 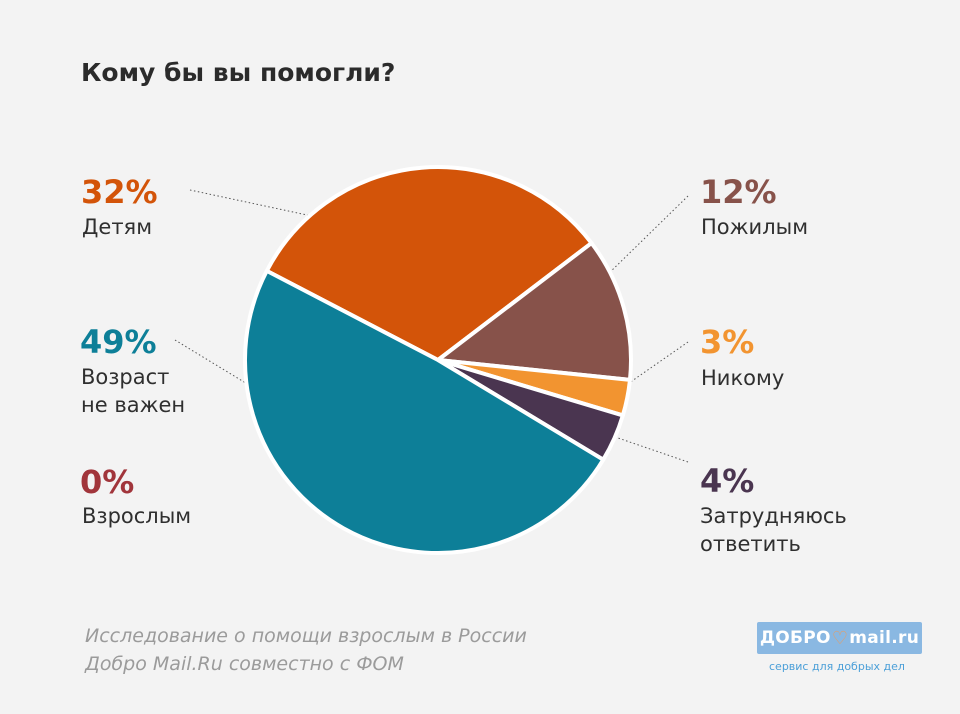 I want to click on label-elderly-text: Пожилым, so click(x=755, y=227).